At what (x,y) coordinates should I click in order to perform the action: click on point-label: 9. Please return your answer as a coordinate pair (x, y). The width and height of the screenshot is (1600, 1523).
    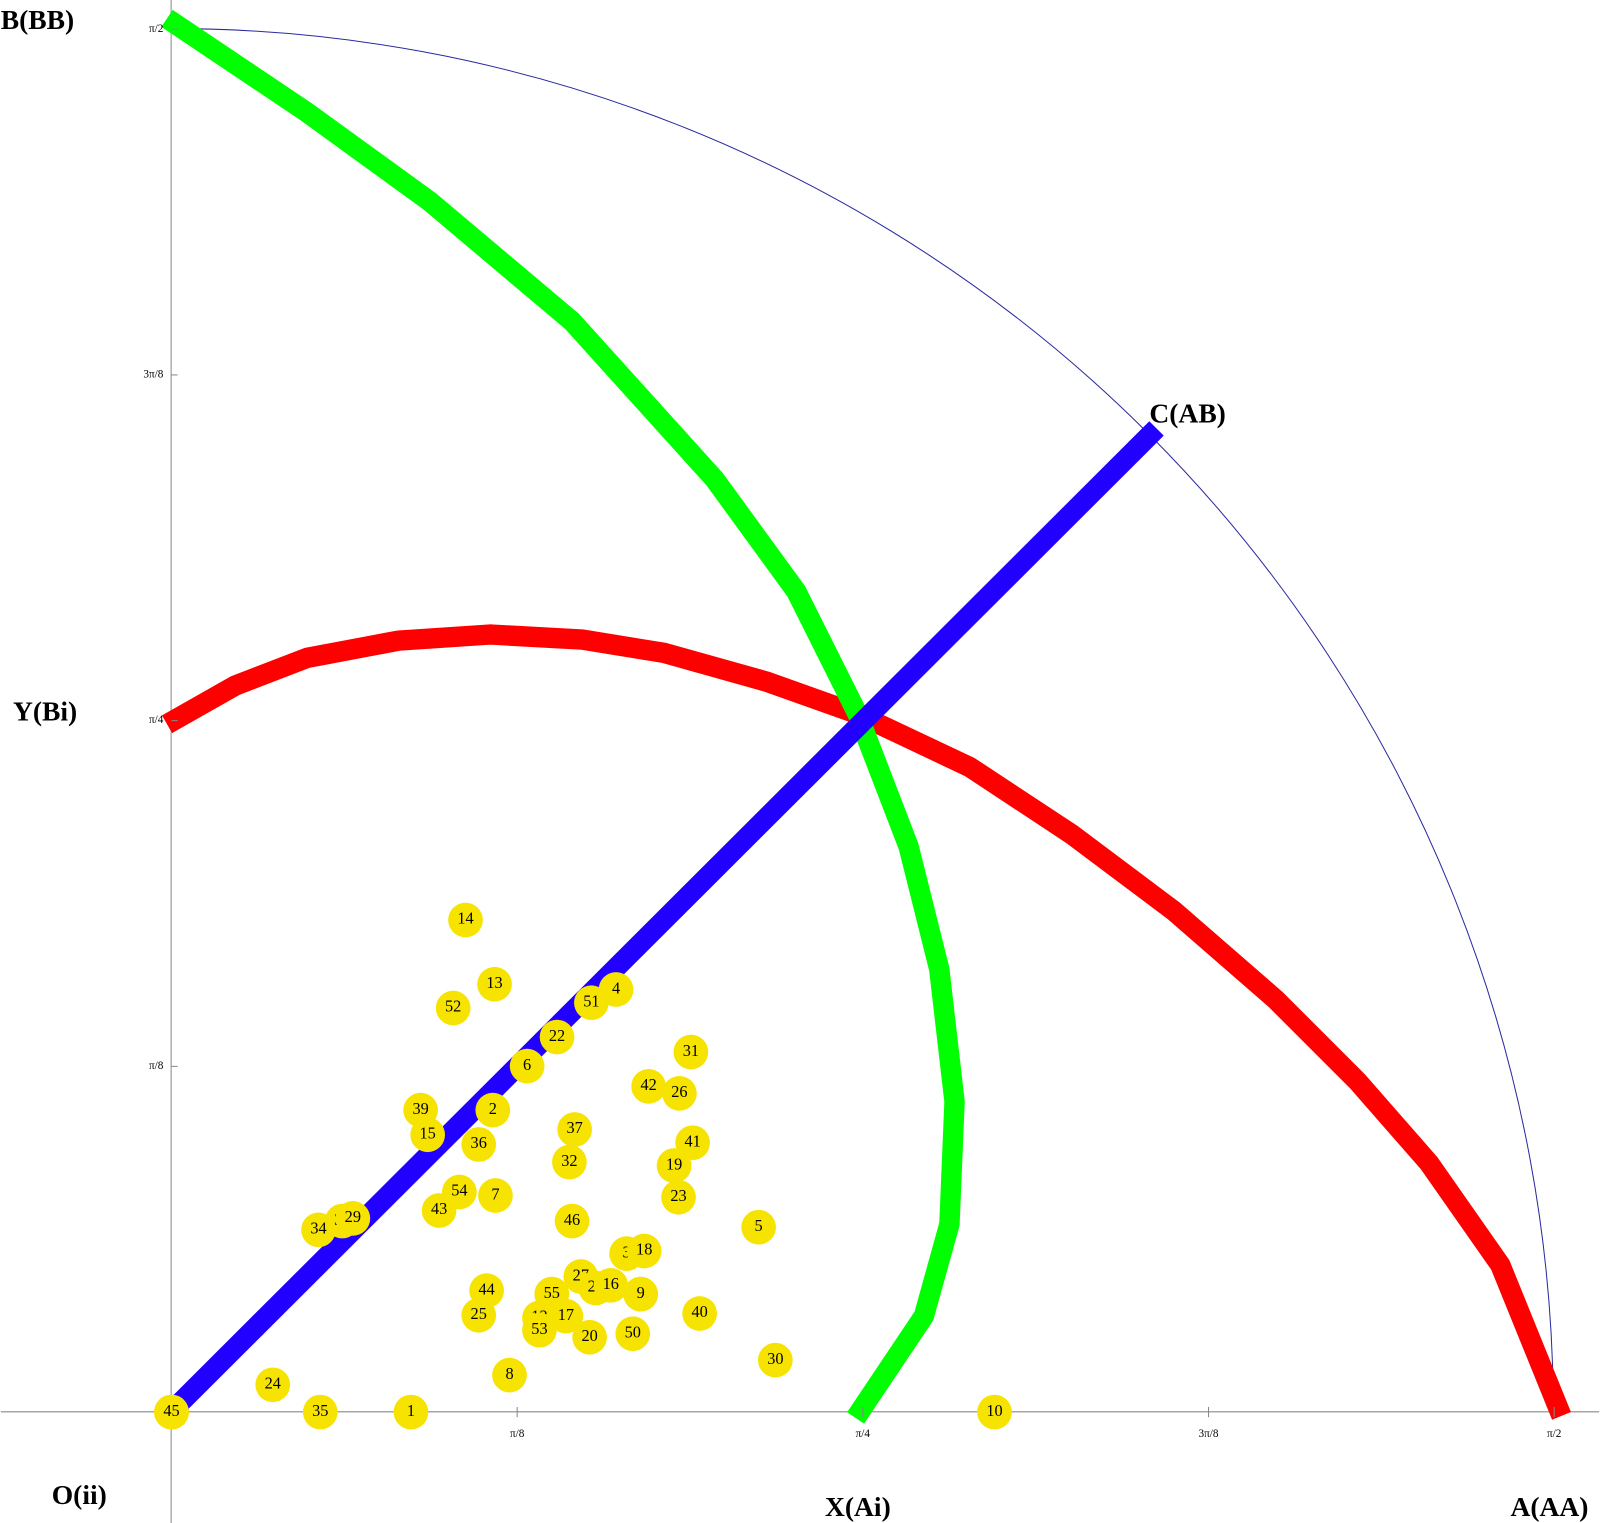
    Looking at the image, I should click on (641, 1292).